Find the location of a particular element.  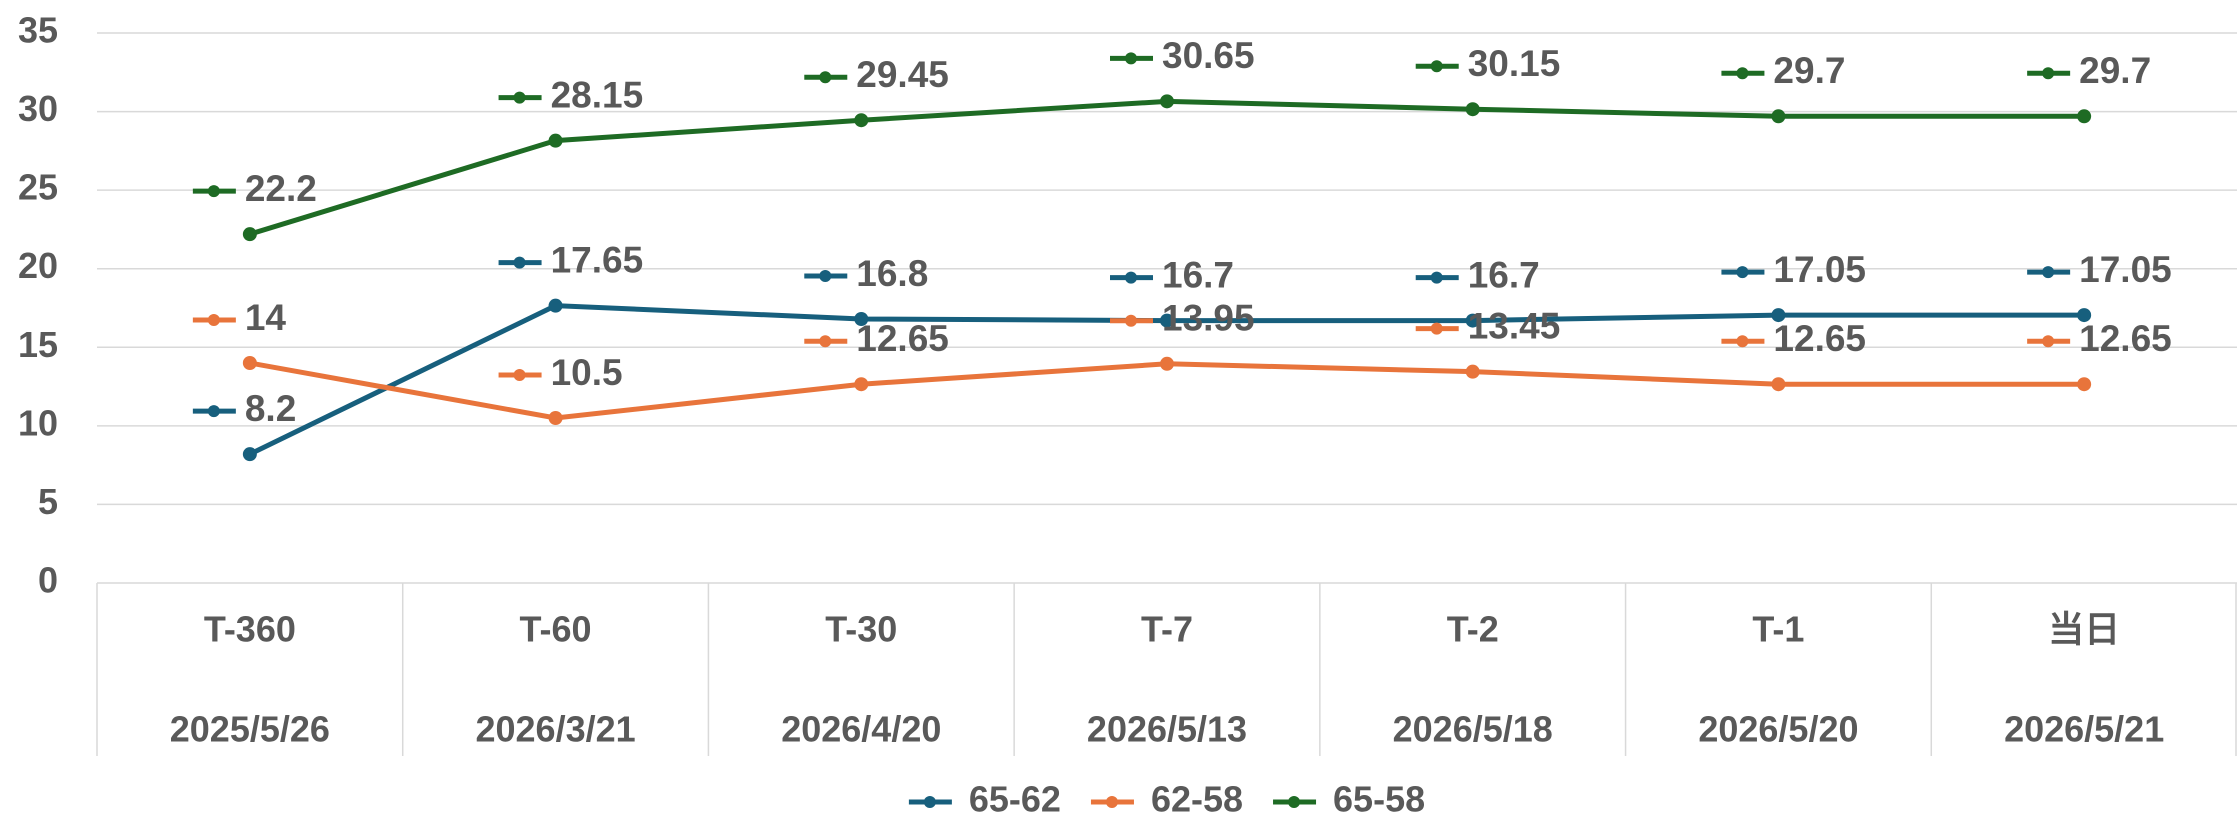

data-label: 22.2 is located at coordinates (281, 188).